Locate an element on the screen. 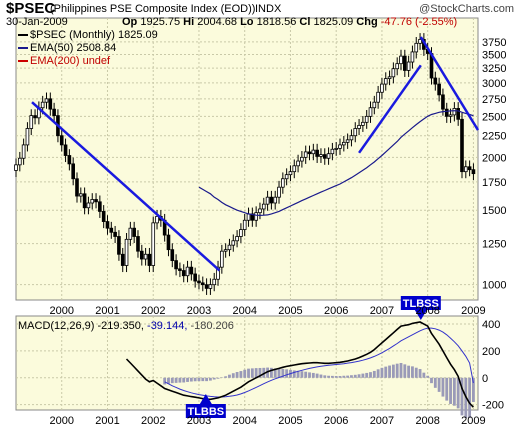 This screenshot has width=520, height=429. x-tick-label: 2004 is located at coordinates (244, 421).